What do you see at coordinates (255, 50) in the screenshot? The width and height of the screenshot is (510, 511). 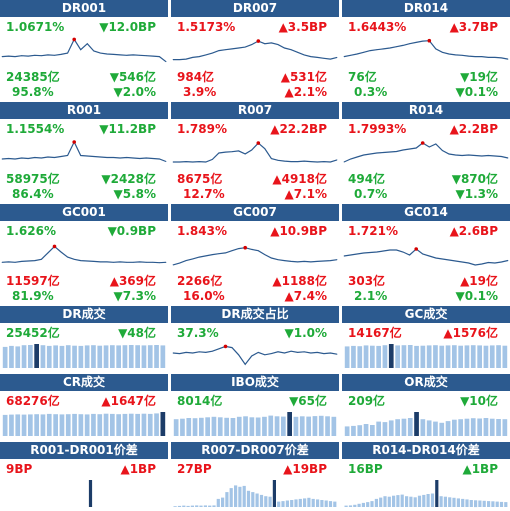 I see `panel-dr007: DR007 1.5173% ▲3.5BP 984亿 ▲531亿 3.9% ▲2.1%` at bounding box center [255, 50].